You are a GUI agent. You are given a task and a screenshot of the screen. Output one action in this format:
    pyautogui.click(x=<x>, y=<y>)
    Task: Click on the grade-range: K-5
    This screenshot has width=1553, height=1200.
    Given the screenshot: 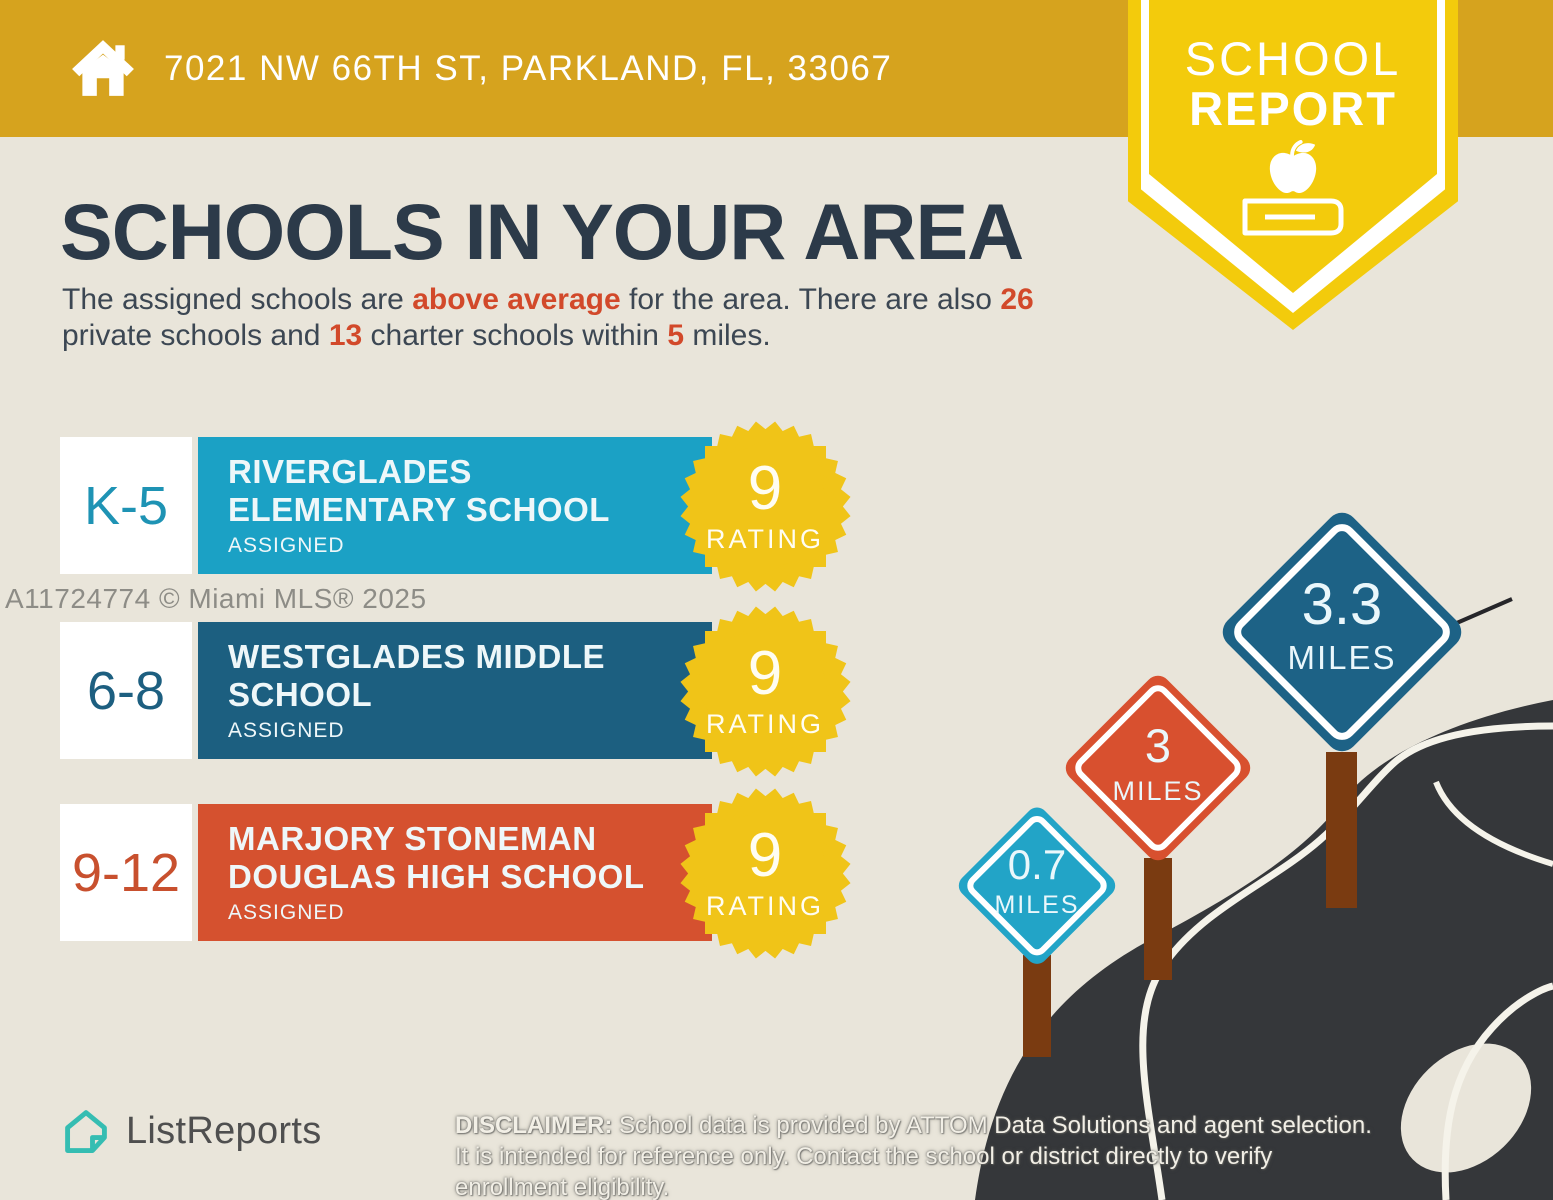 What is the action you would take?
    pyautogui.click(x=126, y=505)
    